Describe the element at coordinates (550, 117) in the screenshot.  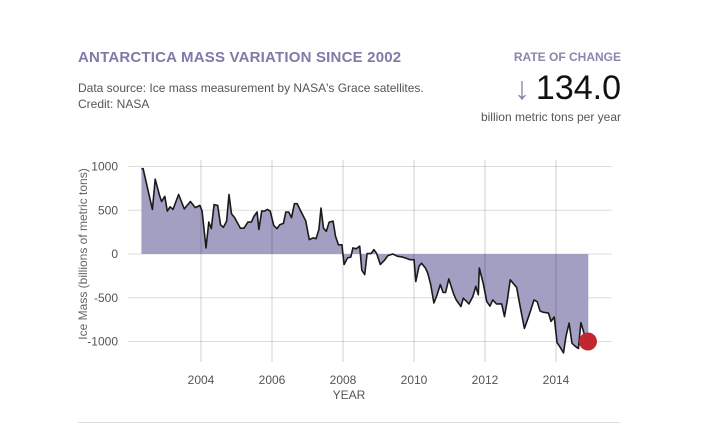
I see `rate-unit: billion metric tons per year` at that location.